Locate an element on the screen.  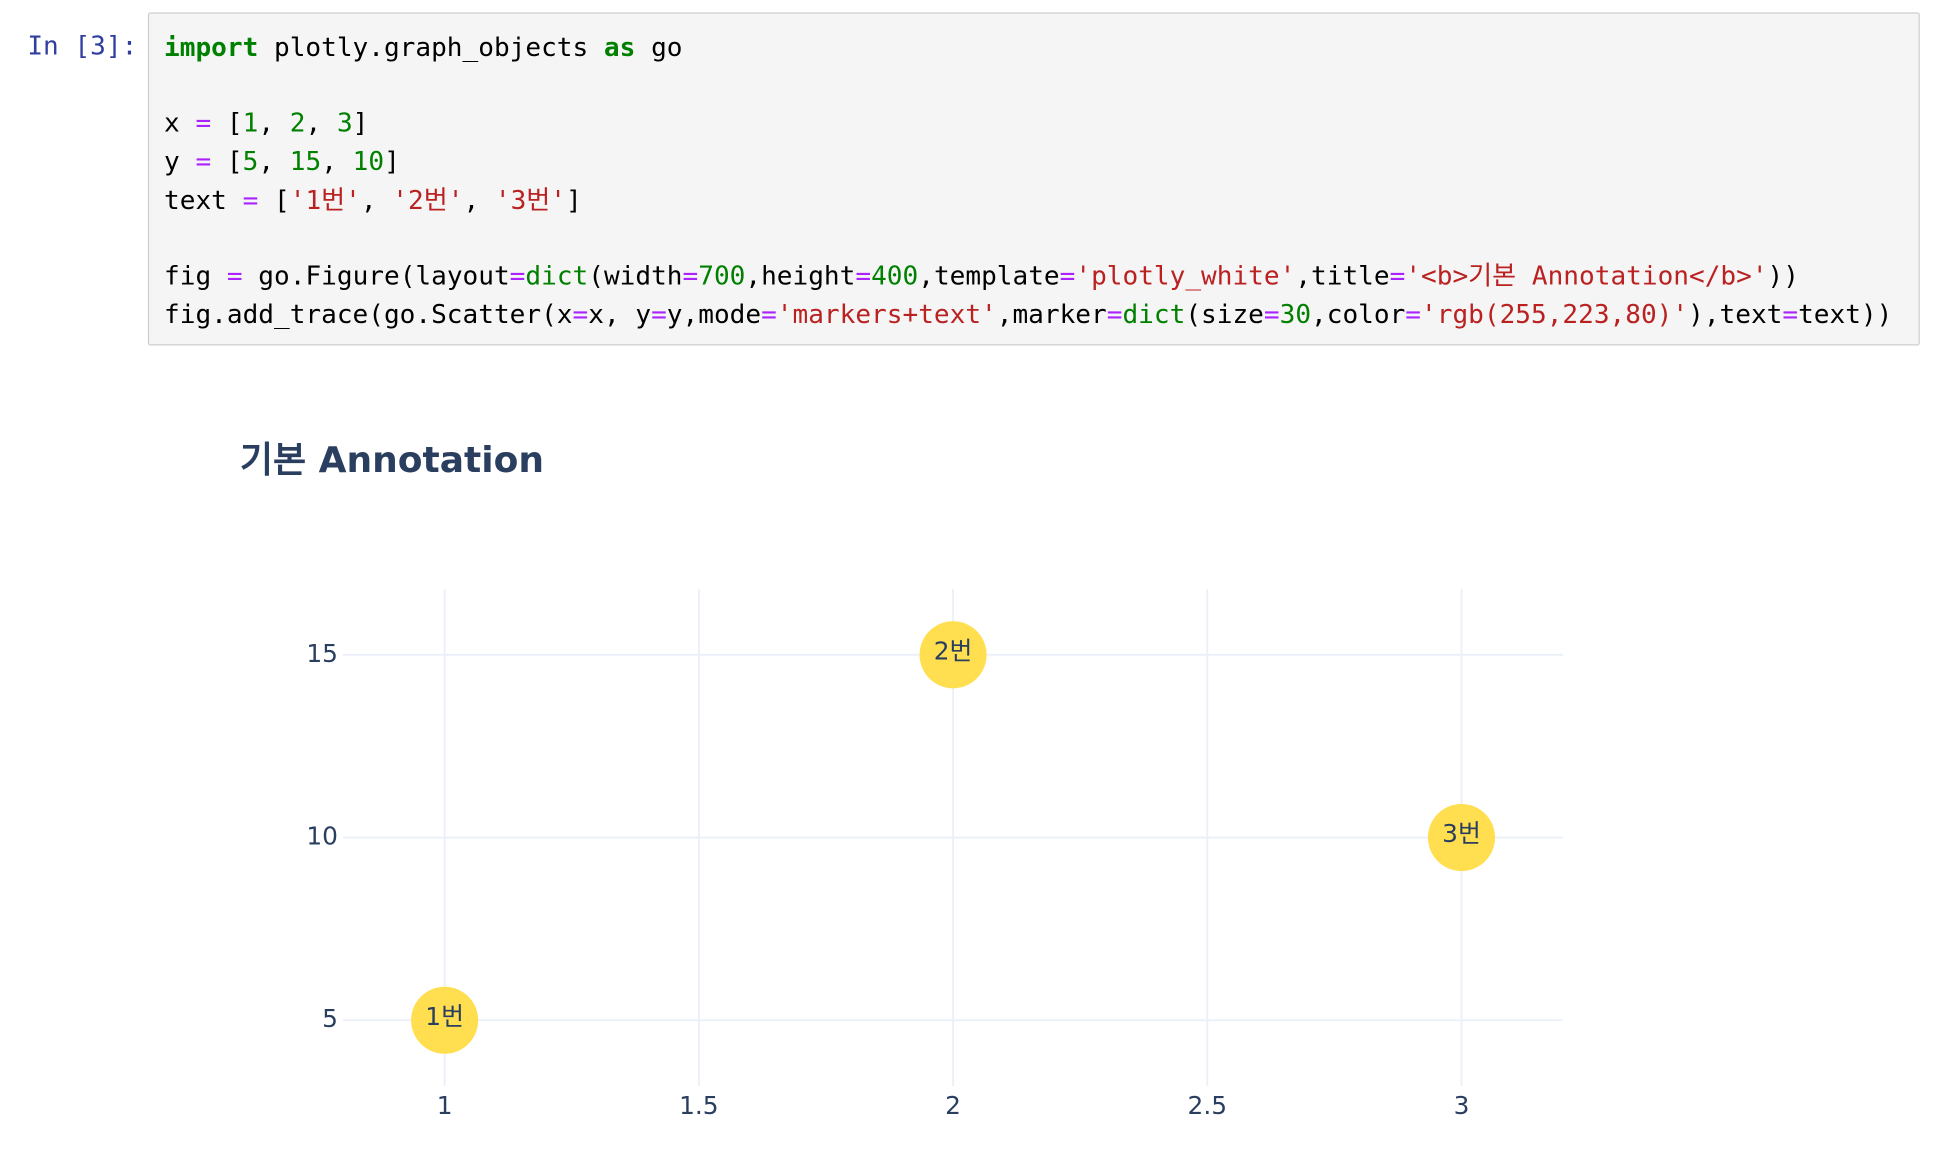
code-token: fig.add_trace(go.Scatter(x is located at coordinates (368, 314).